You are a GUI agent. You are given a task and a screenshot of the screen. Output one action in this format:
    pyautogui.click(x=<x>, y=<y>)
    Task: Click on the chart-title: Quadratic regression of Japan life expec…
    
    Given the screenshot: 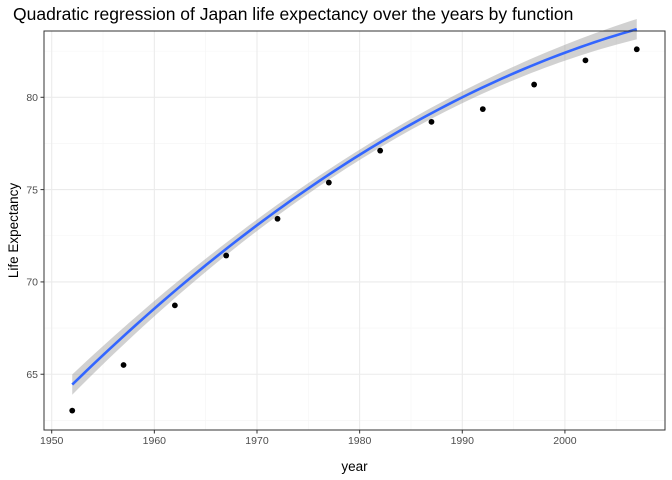 What is the action you would take?
    pyautogui.click(x=293, y=14)
    